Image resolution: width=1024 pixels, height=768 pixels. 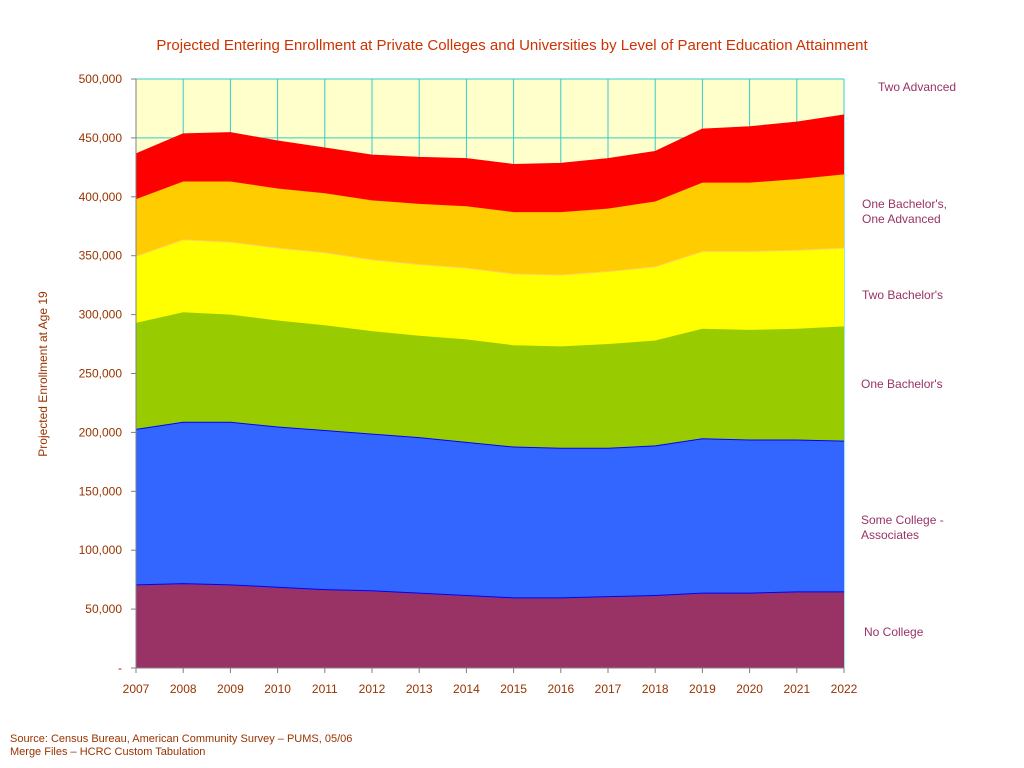 I want to click on x-tick-label: 2009, so click(x=230, y=689).